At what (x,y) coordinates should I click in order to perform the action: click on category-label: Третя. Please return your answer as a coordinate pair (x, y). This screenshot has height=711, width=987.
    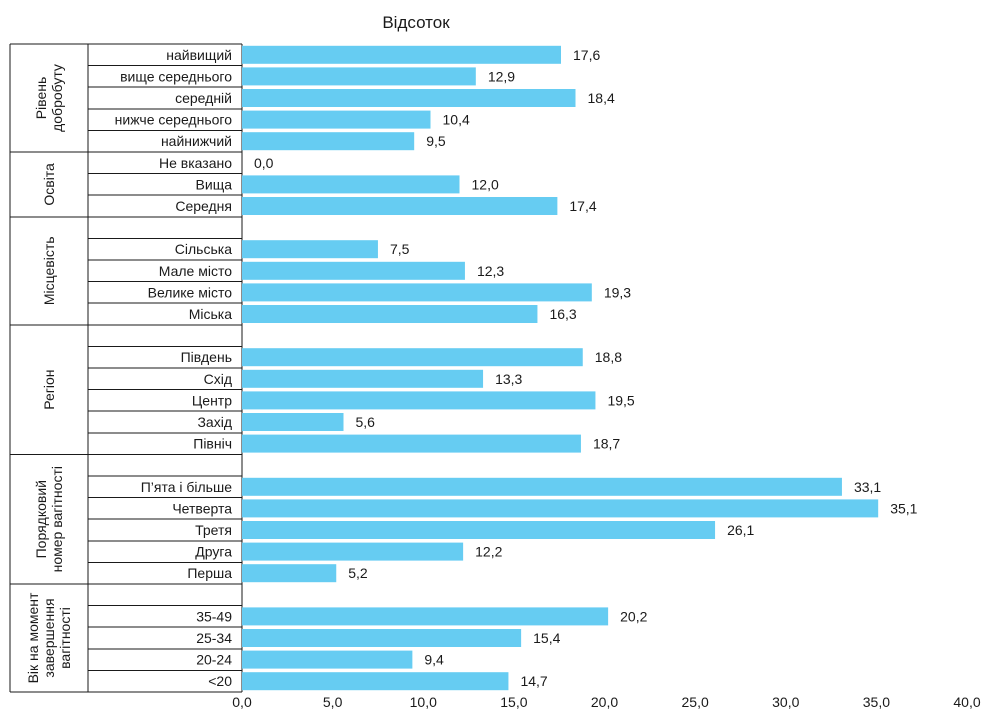
    Looking at the image, I should click on (213, 530).